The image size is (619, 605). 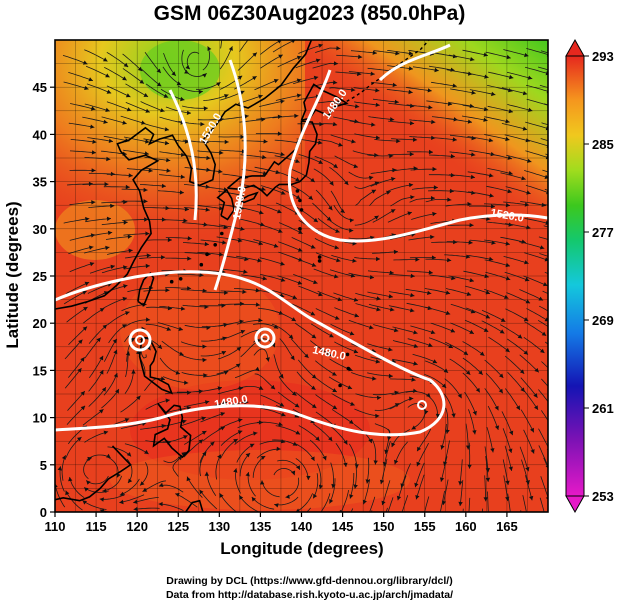 I want to click on x-tick-label: 135, so click(x=261, y=526).